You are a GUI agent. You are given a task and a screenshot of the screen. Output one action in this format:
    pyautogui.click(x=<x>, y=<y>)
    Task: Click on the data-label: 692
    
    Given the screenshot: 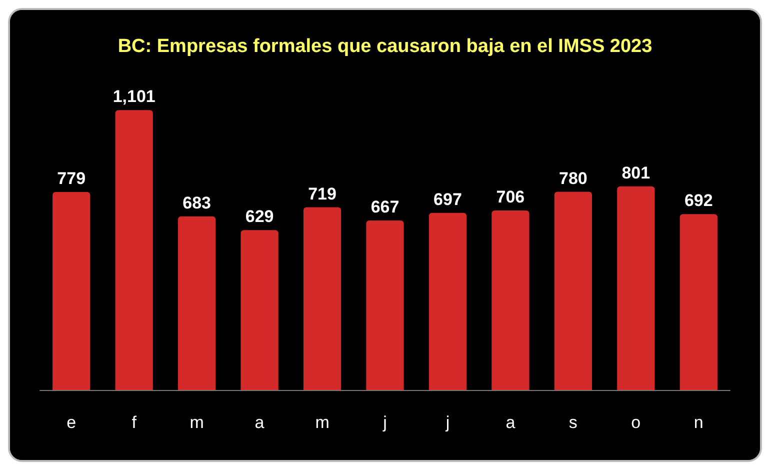 What is the action you would take?
    pyautogui.click(x=698, y=200)
    